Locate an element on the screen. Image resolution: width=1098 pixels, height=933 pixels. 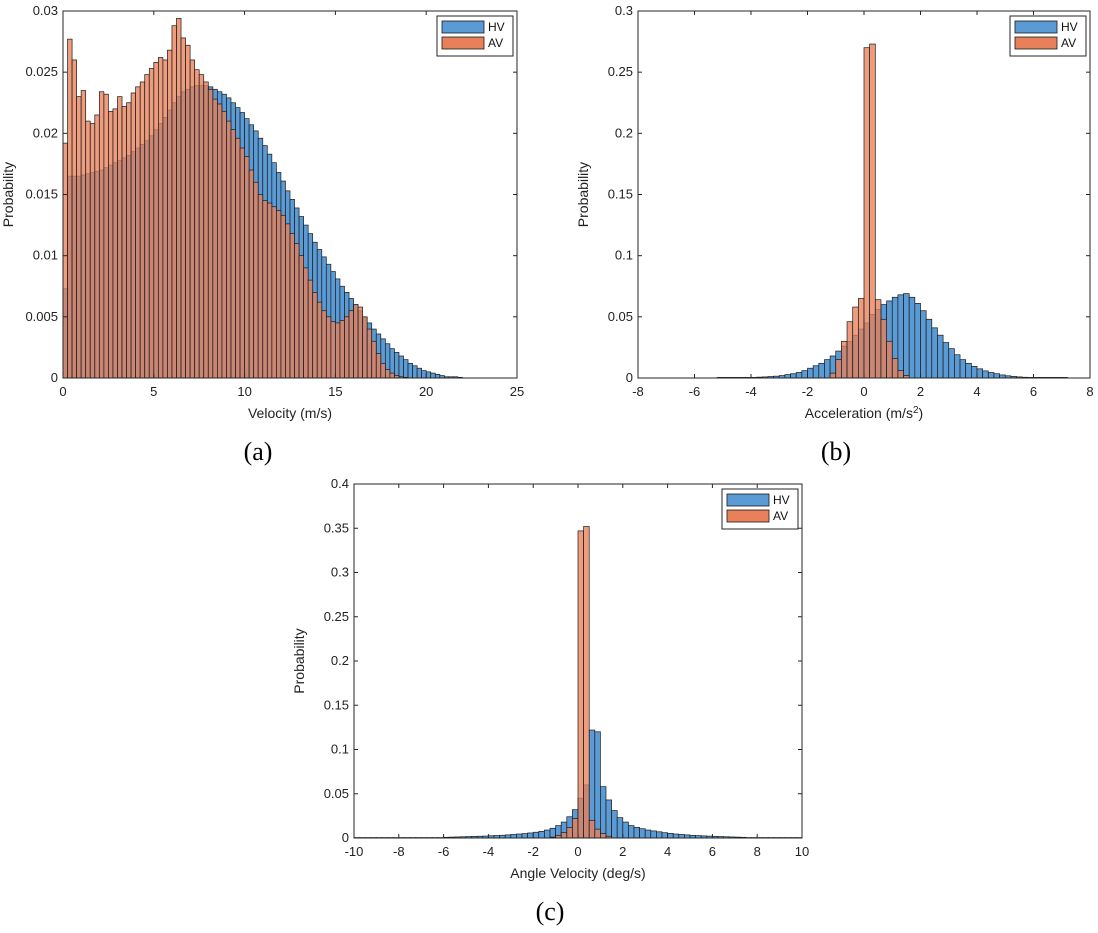
x-axis-label-sup: 2 is located at coordinates (916, 410).